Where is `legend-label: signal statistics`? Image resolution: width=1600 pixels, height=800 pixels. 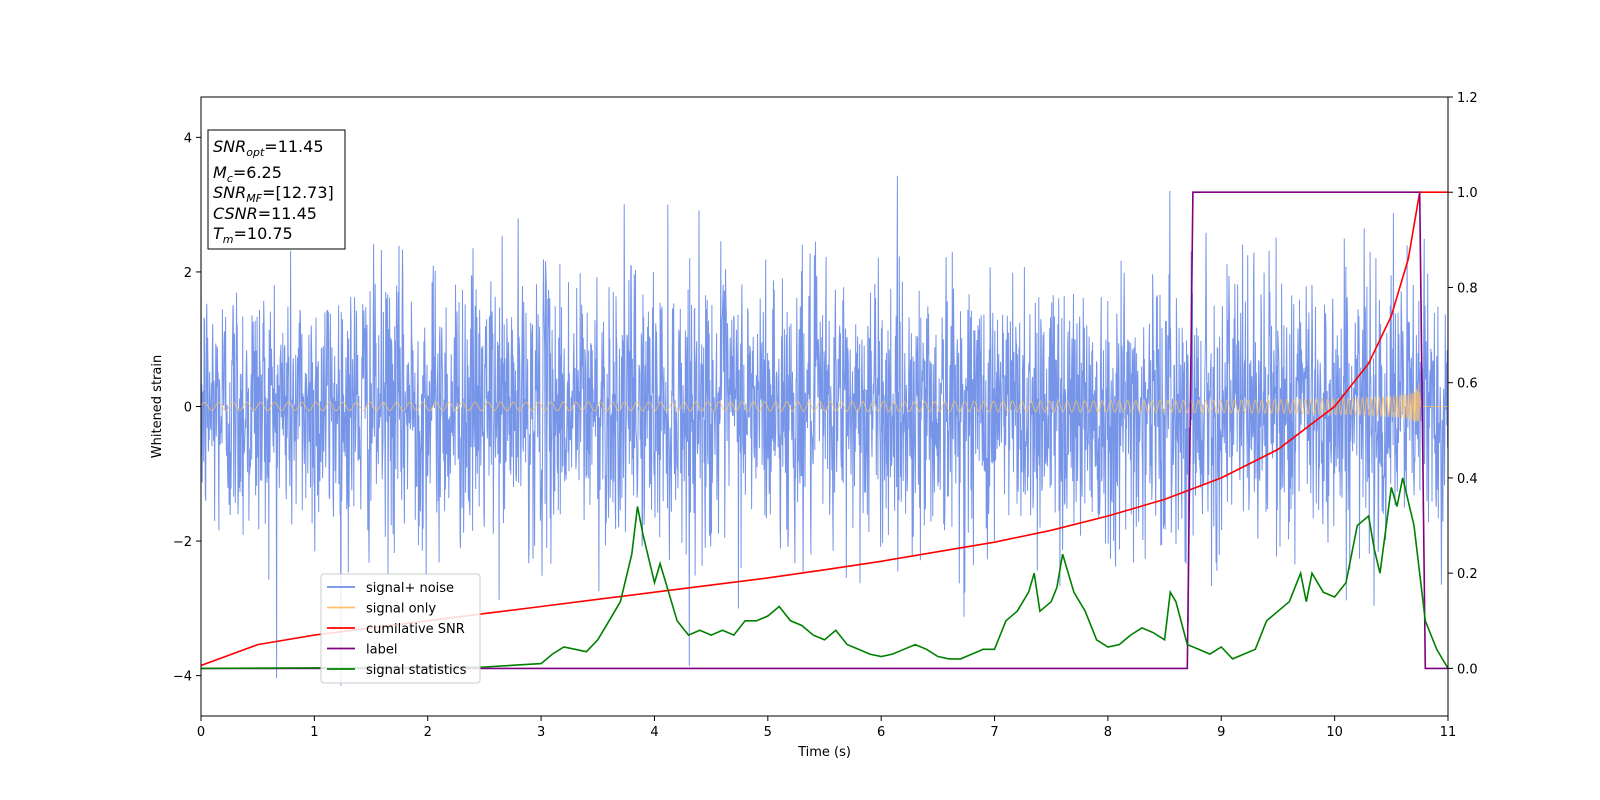
legend-label: signal statistics is located at coordinates (416, 670).